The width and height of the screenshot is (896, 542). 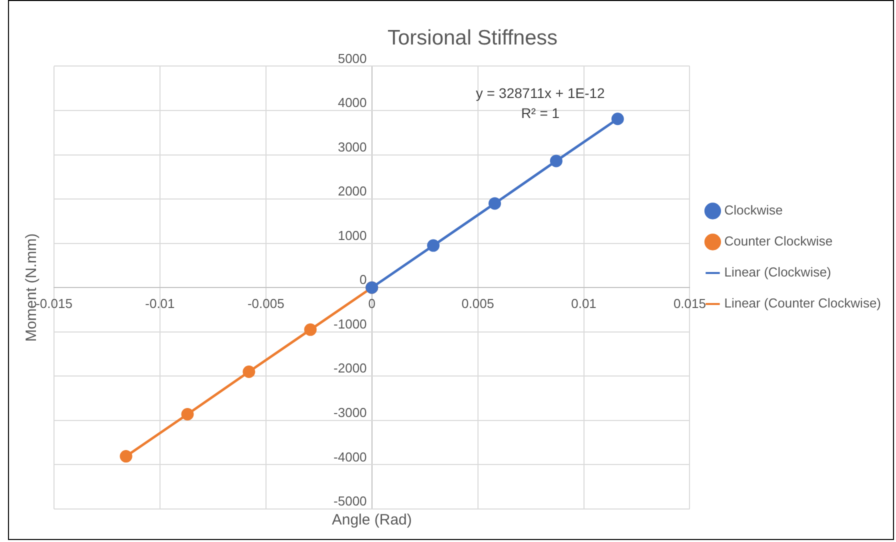 What do you see at coordinates (54, 303) in the screenshot?
I see `x-tick-label: -0.015` at bounding box center [54, 303].